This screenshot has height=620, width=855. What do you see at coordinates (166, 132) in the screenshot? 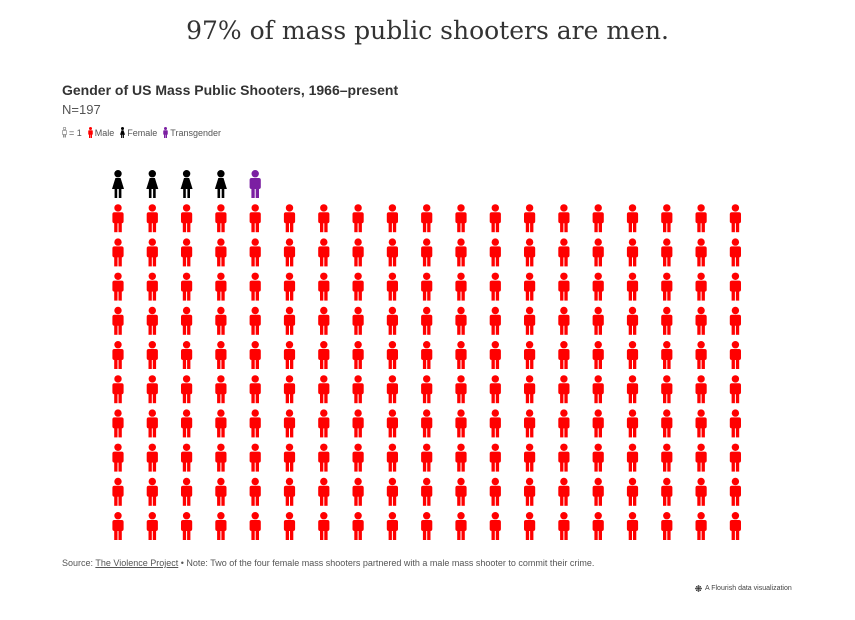
I see `transgender-person-icon` at bounding box center [166, 132].